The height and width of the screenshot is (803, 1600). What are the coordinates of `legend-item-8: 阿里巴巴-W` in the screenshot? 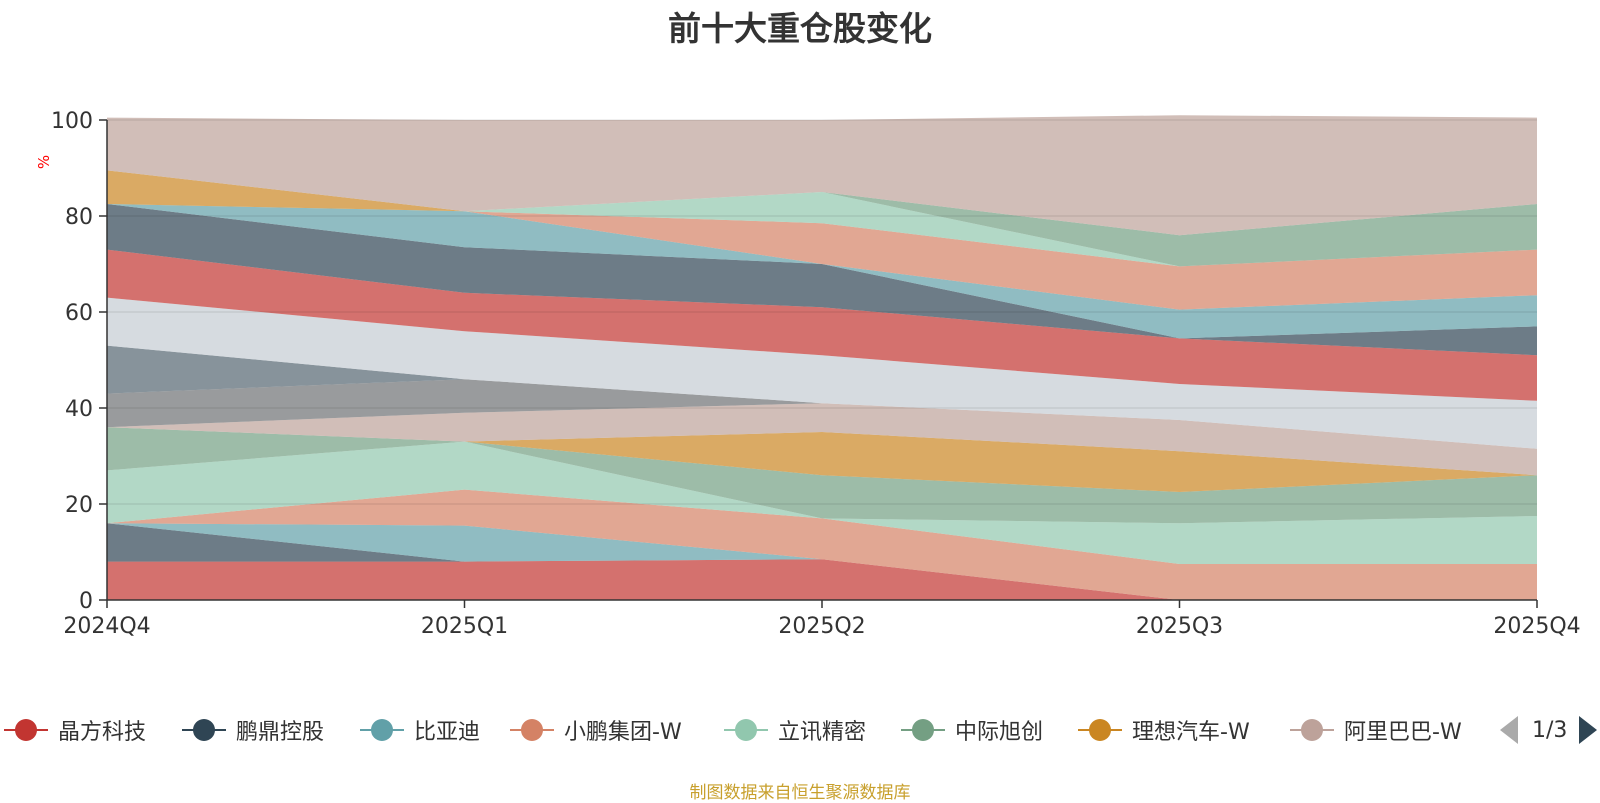 It's located at (1374, 730).